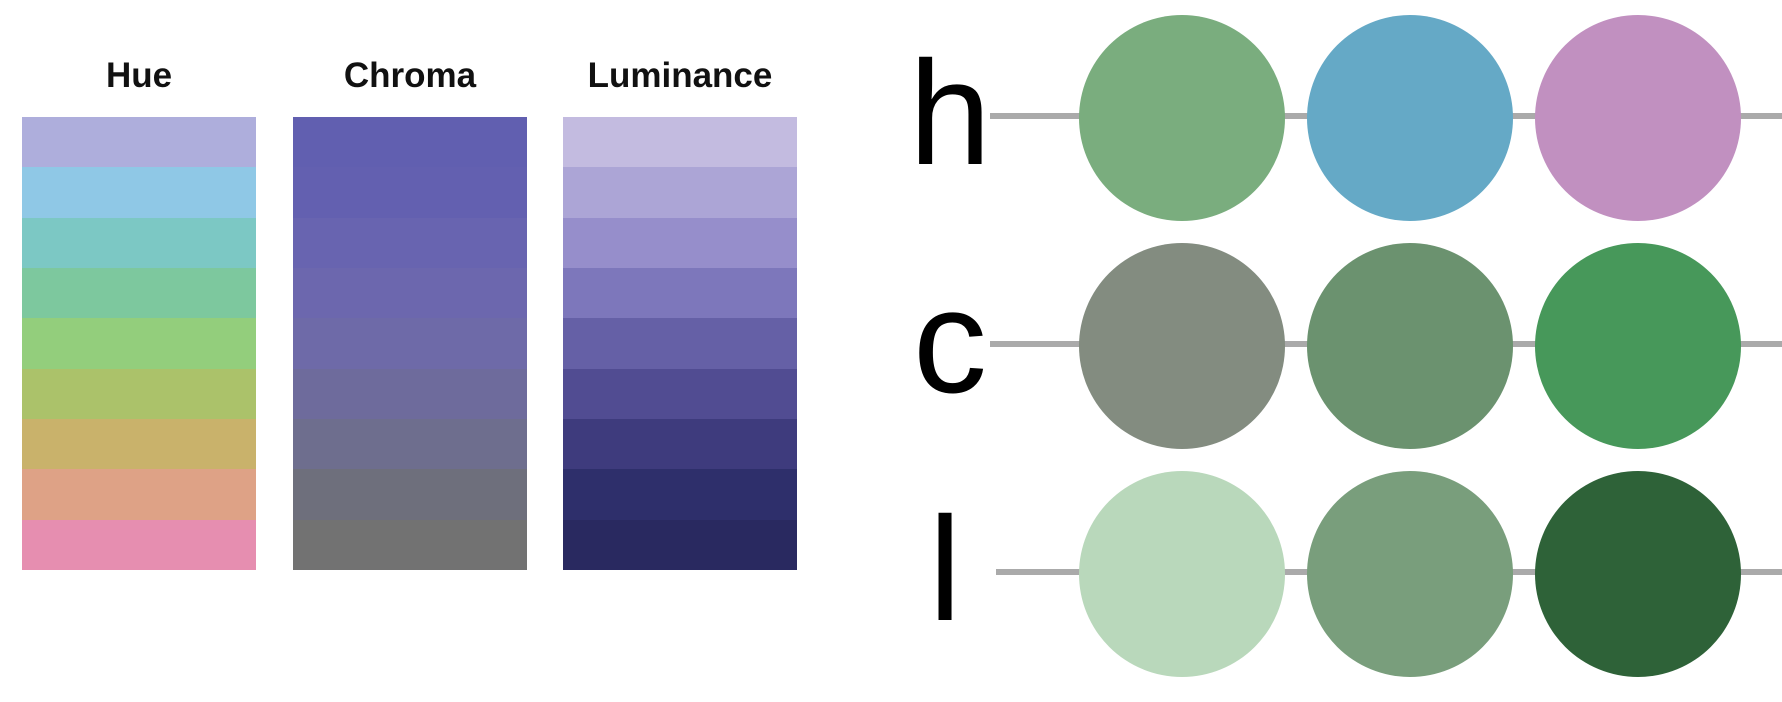 The height and width of the screenshot is (702, 1782). Describe the element at coordinates (410, 75) in the screenshot. I see `chroma-title: Chroma` at that location.